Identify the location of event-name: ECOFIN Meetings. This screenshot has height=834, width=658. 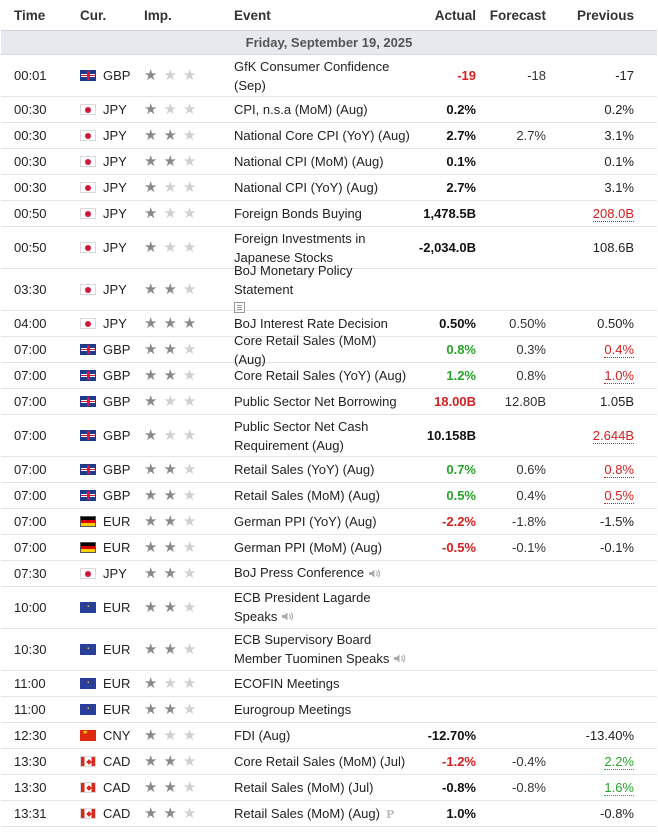
(317, 683).